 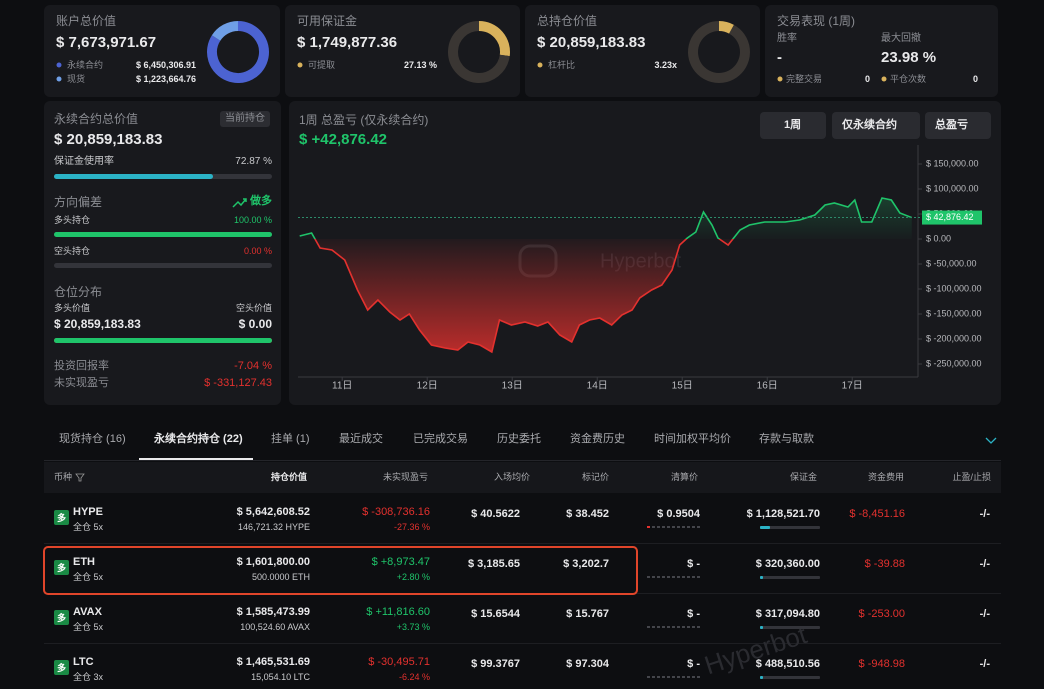 What do you see at coordinates (495, 514) in the screenshot?
I see `entry-price: $ 40.5622` at bounding box center [495, 514].